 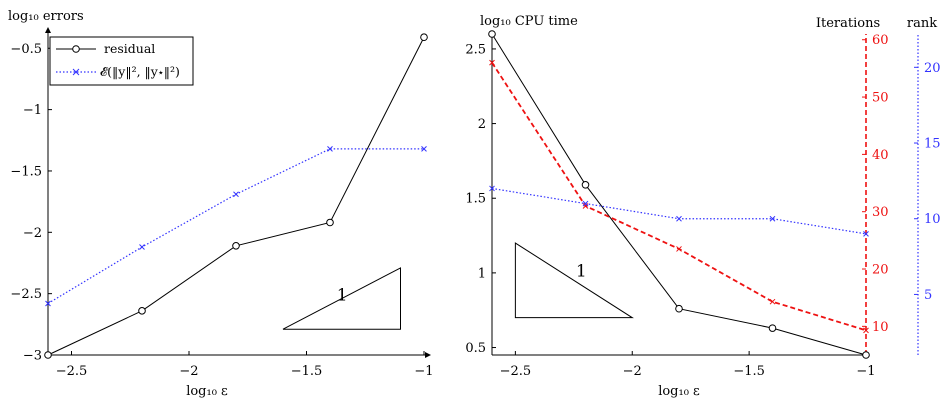 What do you see at coordinates (880, 40) in the screenshot?
I see `iterations-tick-label-5: 60` at bounding box center [880, 40].